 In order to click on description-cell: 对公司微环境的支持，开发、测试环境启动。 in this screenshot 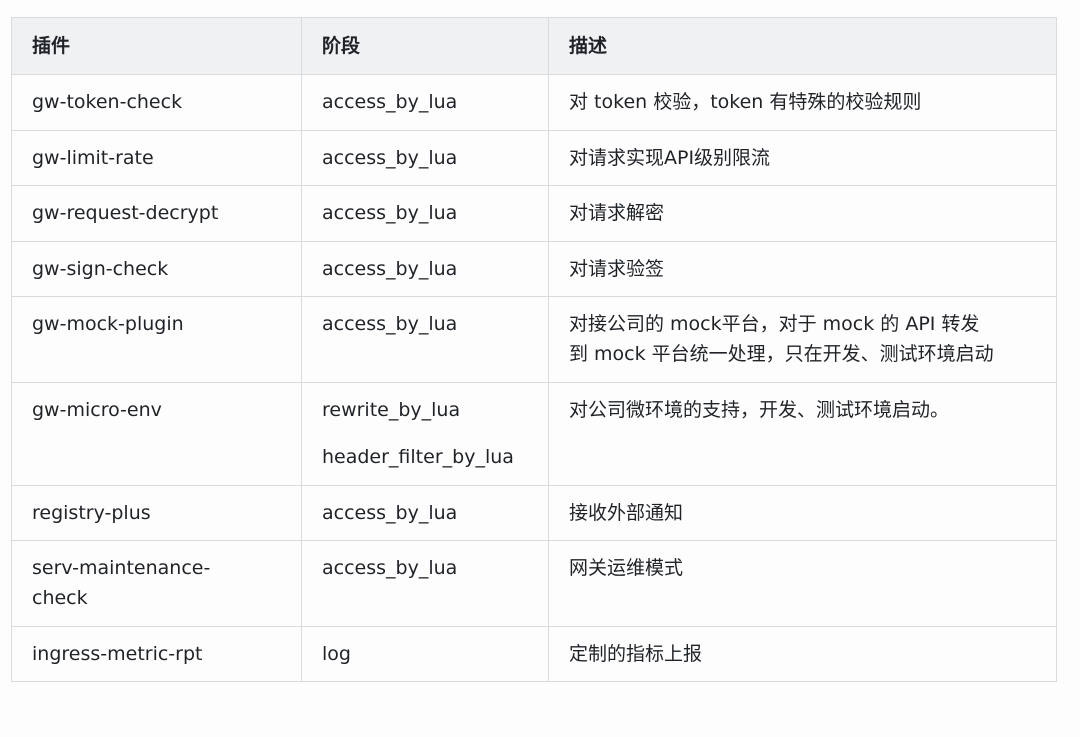, I will do `click(802, 433)`.